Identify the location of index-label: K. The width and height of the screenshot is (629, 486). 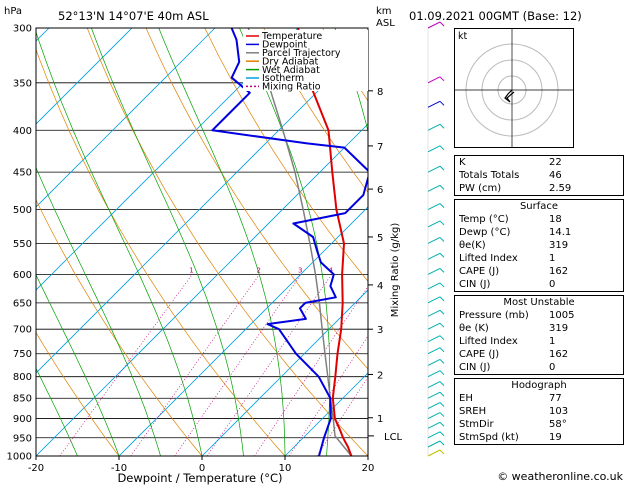
(462, 162).